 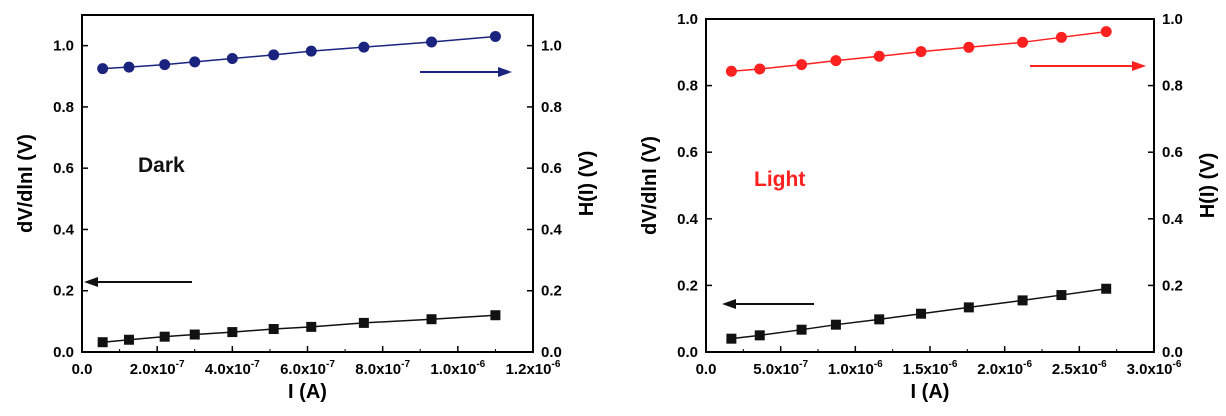 I want to click on light-series-0-line, so click(x=919, y=313).